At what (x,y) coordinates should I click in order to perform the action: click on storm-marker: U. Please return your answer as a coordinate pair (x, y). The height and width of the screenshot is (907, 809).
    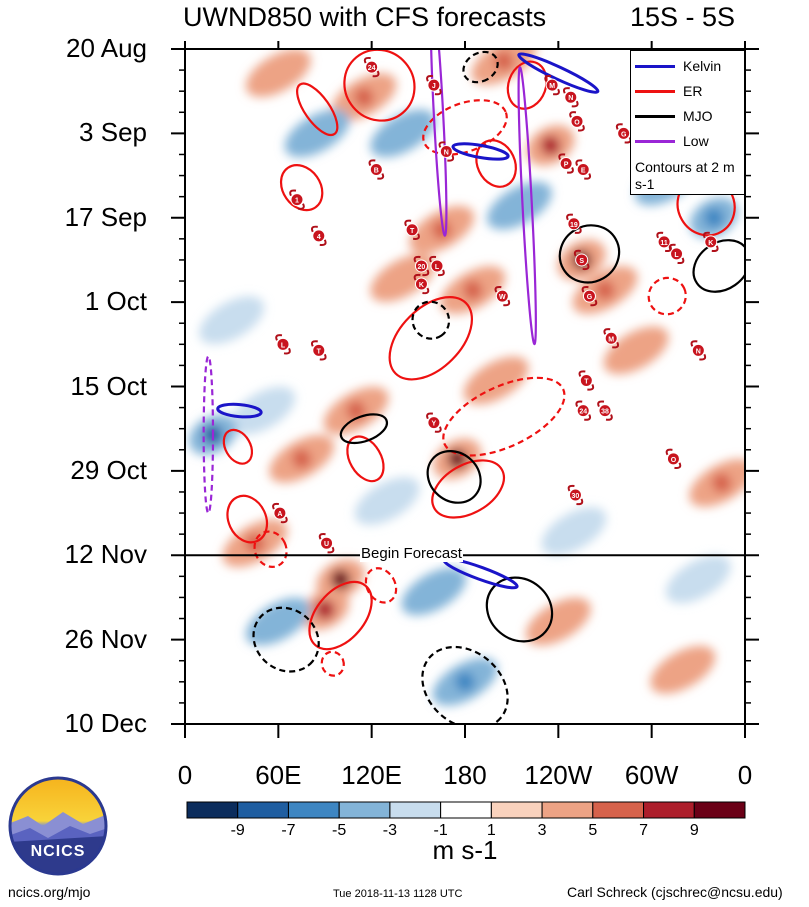
    Looking at the image, I should click on (326, 543).